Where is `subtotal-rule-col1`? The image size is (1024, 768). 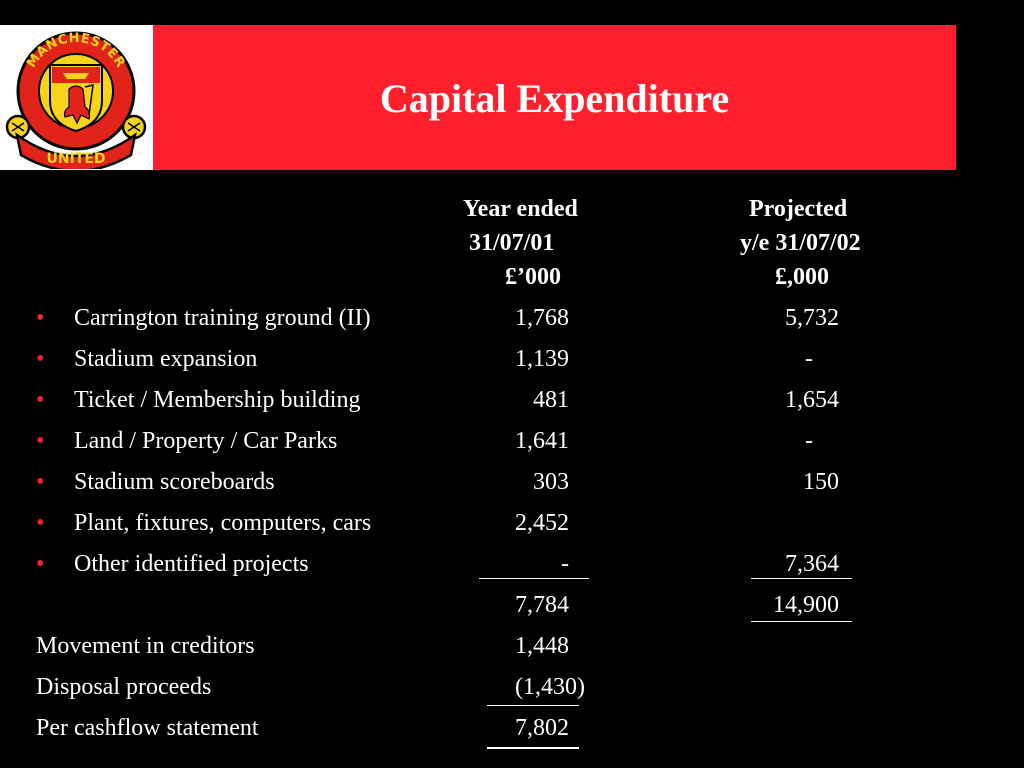
subtotal-rule-col1 is located at coordinates (534, 578).